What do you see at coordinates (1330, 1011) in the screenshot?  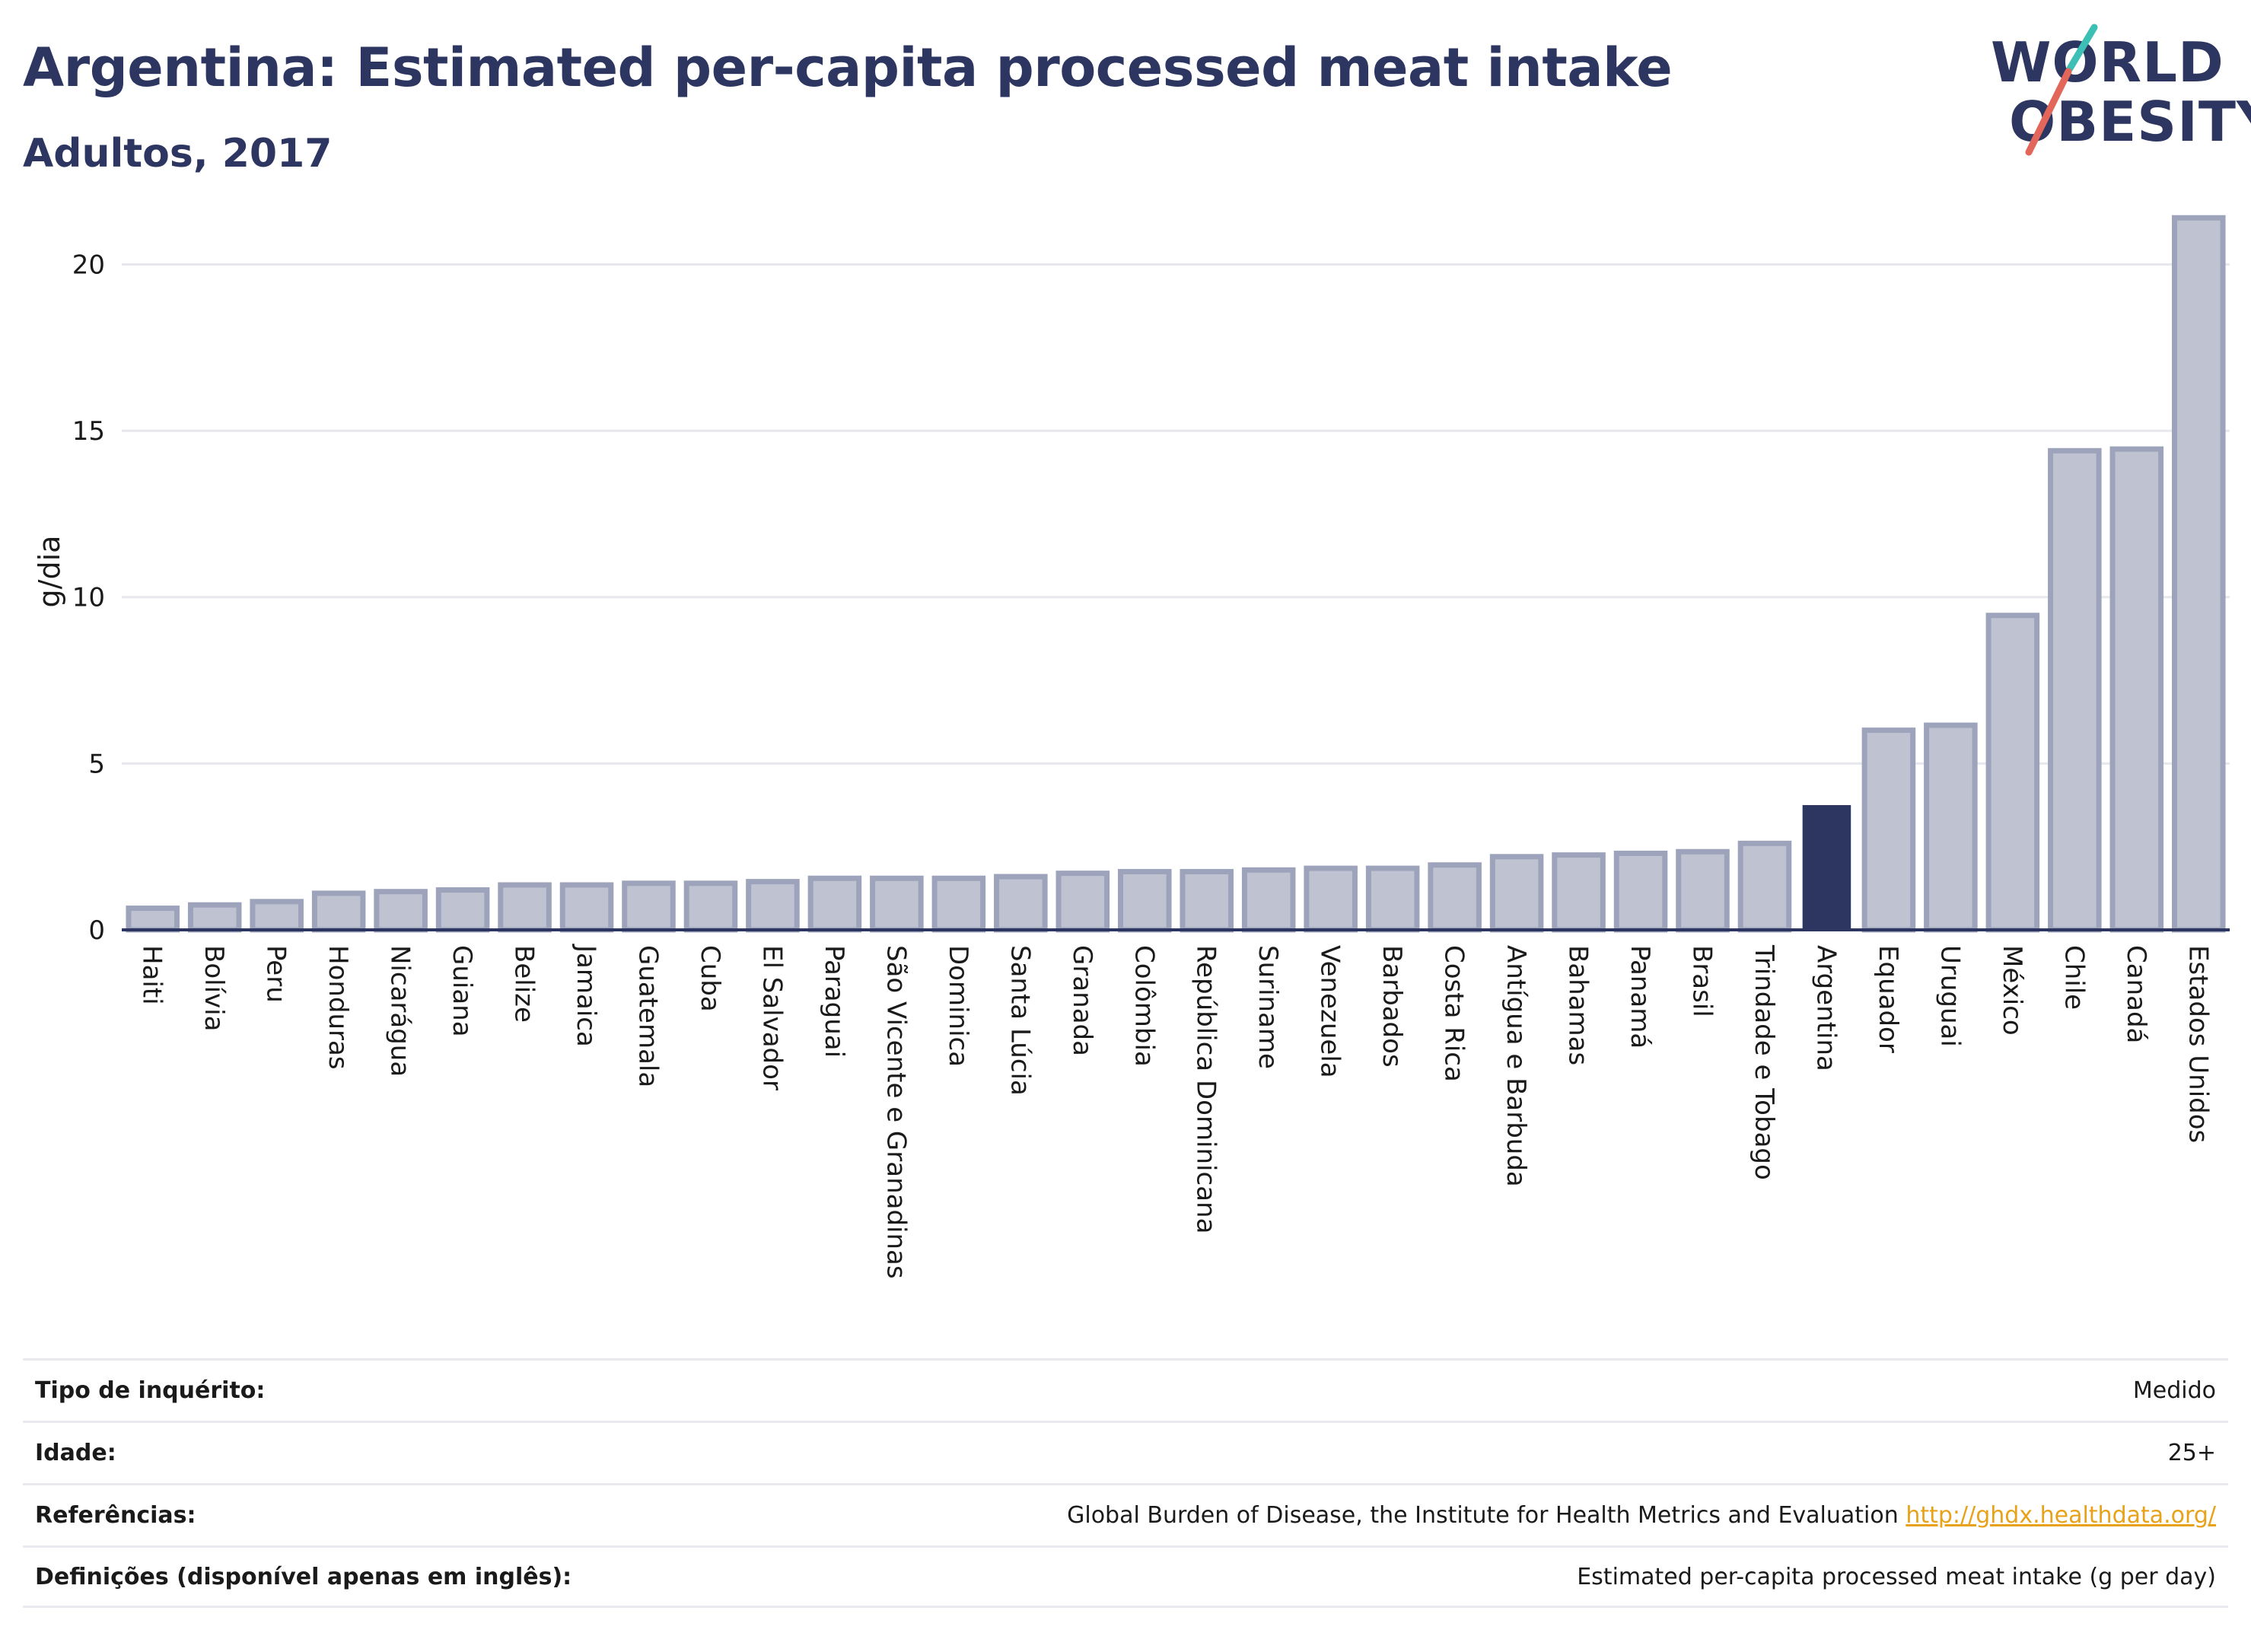 I see `x-tick-label: Venezuela` at bounding box center [1330, 1011].